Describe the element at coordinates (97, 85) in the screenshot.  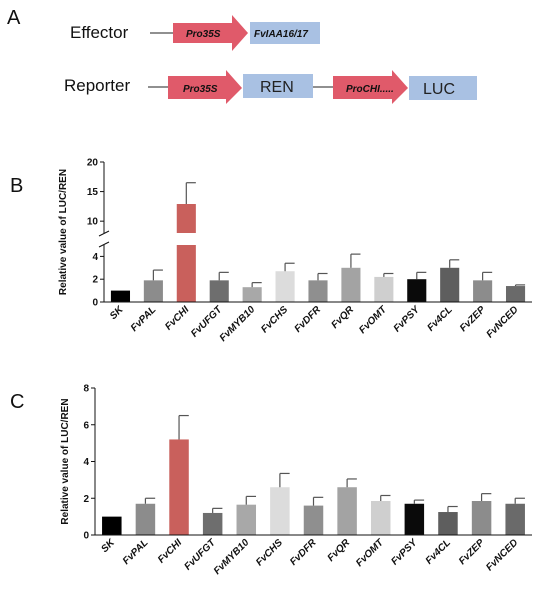
I see `reporter-label: Reporter` at that location.